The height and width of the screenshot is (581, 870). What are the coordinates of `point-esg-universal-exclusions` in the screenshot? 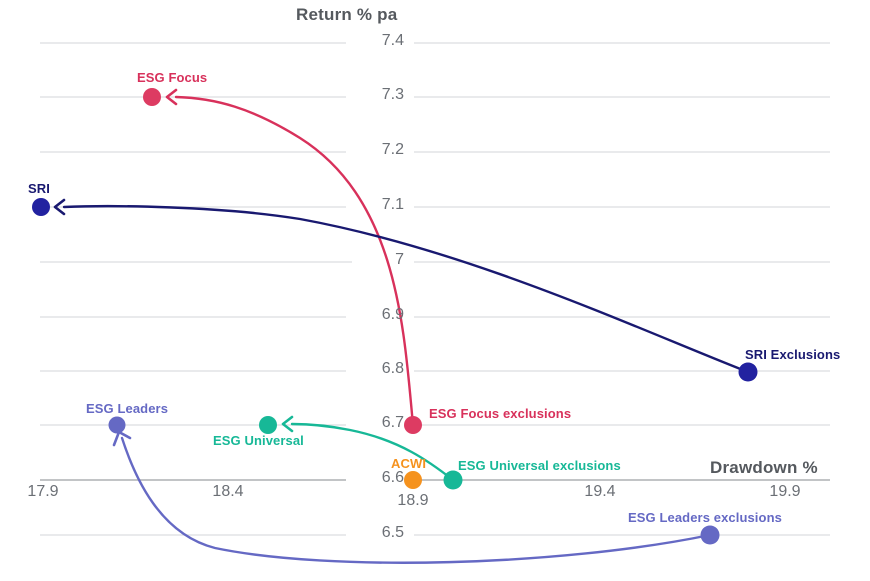 It's located at (453, 480).